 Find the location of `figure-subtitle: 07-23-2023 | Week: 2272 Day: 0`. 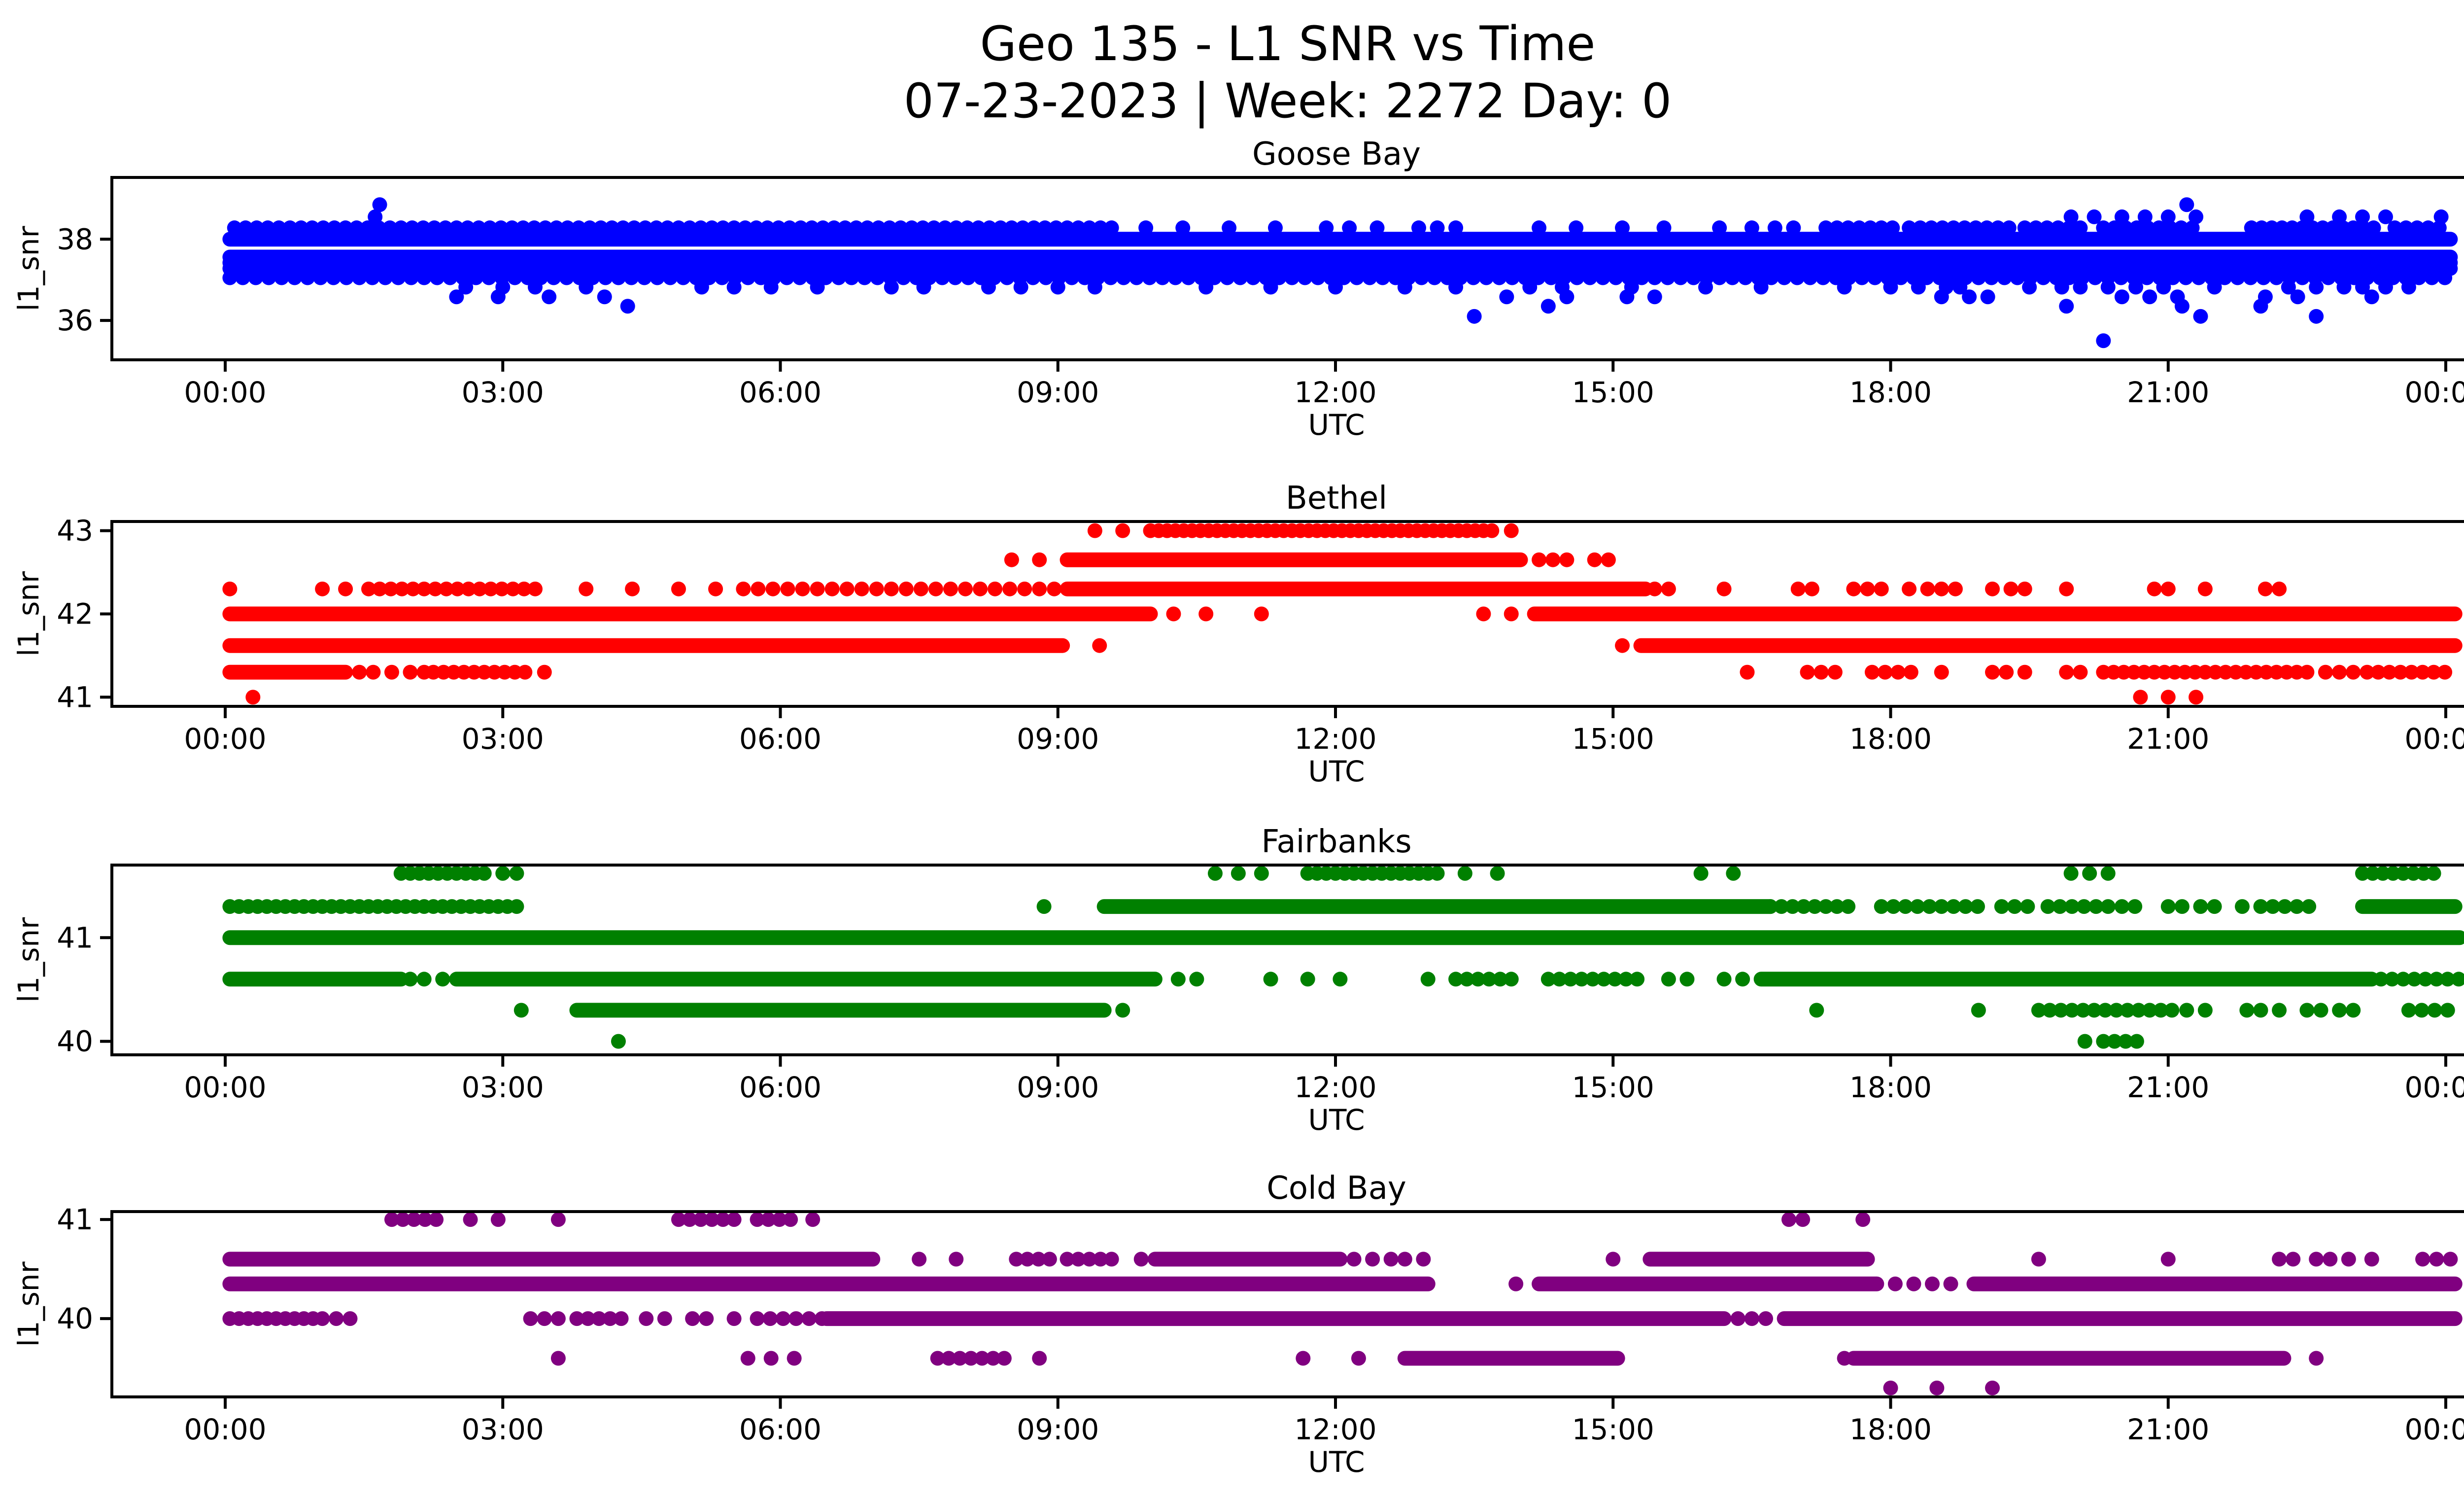

figure-subtitle: 07-23-2023 | Week: 2272 Day: 0 is located at coordinates (1288, 101).